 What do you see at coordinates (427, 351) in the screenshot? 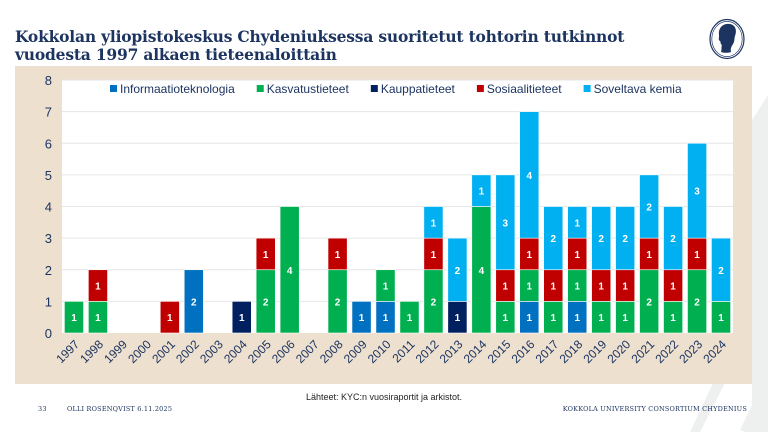
I see `x-tick-label: 2012` at bounding box center [427, 351].